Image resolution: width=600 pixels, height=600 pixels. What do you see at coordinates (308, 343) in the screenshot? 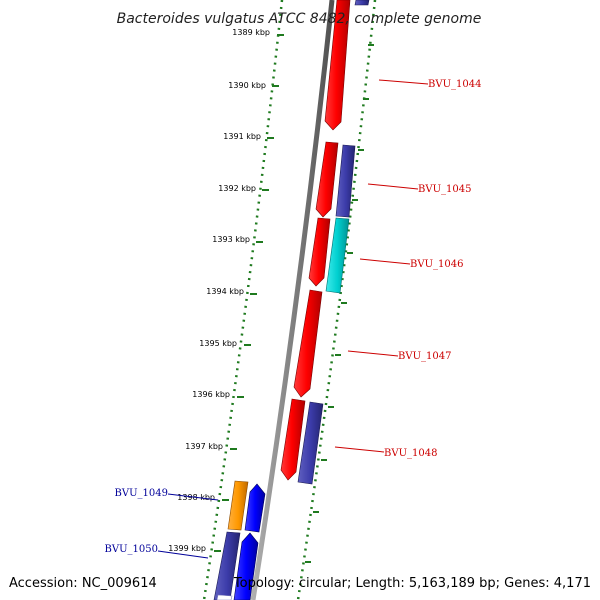
I see `gene-bvu-1047-feature` at bounding box center [308, 343].